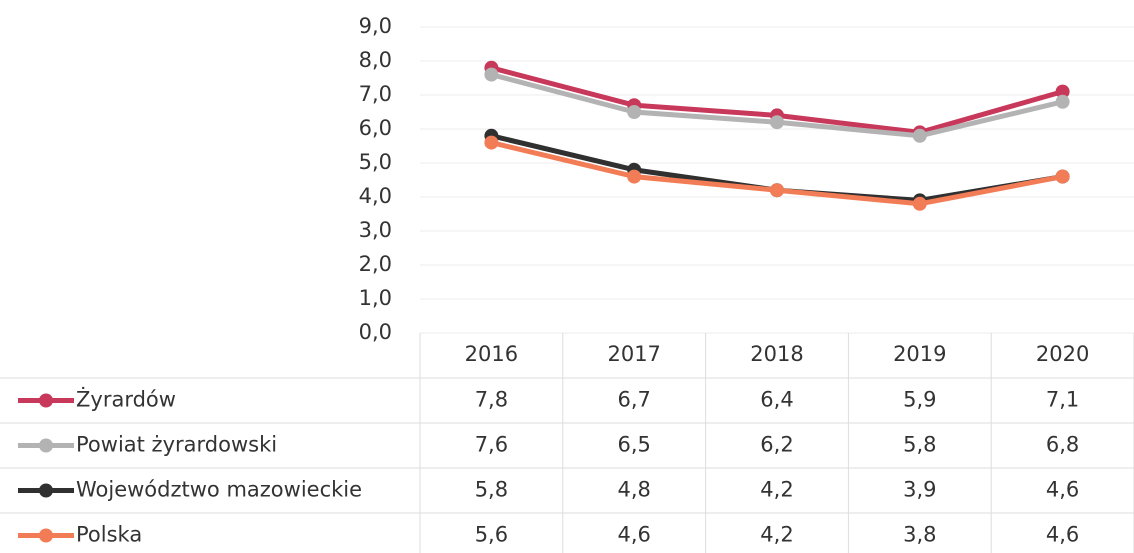 This screenshot has height=553, width=1134. Describe the element at coordinates (491, 445) in the screenshot. I see `table-cell: 7,6` at that location.